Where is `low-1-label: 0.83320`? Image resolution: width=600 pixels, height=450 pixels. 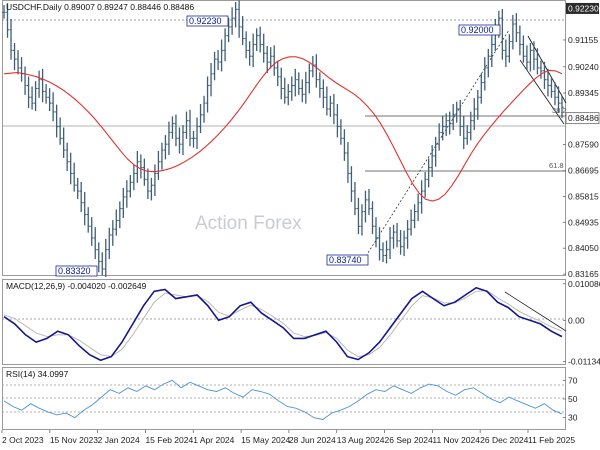 low-1-label: 0.83320 is located at coordinates (74, 271).